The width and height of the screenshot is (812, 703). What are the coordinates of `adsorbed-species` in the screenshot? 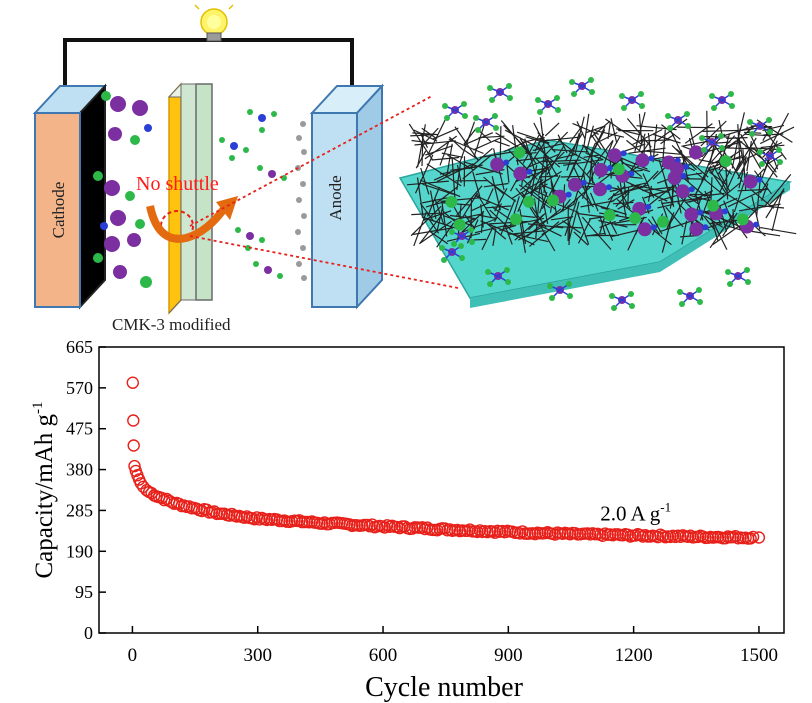 It's located at (604, 191).